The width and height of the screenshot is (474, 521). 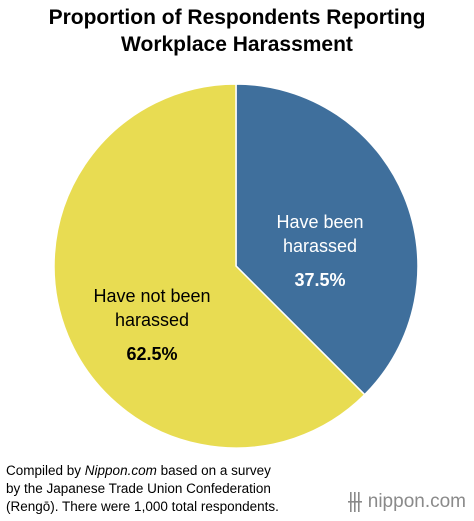 What do you see at coordinates (151, 354) in the screenshot?
I see `slice-2-value-label: 62.5%` at bounding box center [151, 354].